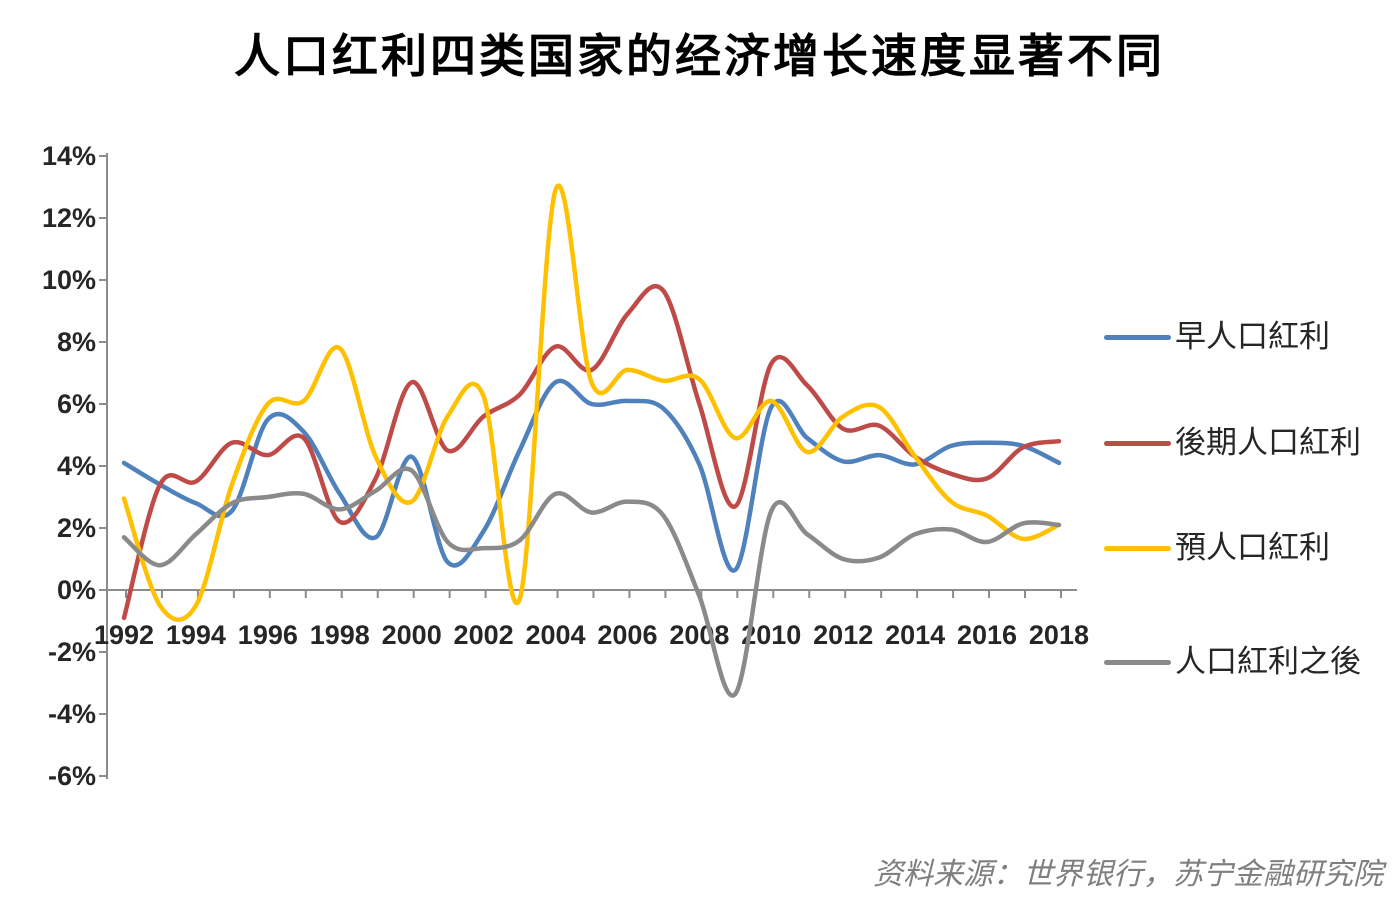 This screenshot has height=901, width=1399. I want to click on x-tick-label: 2018, so click(1059, 635).